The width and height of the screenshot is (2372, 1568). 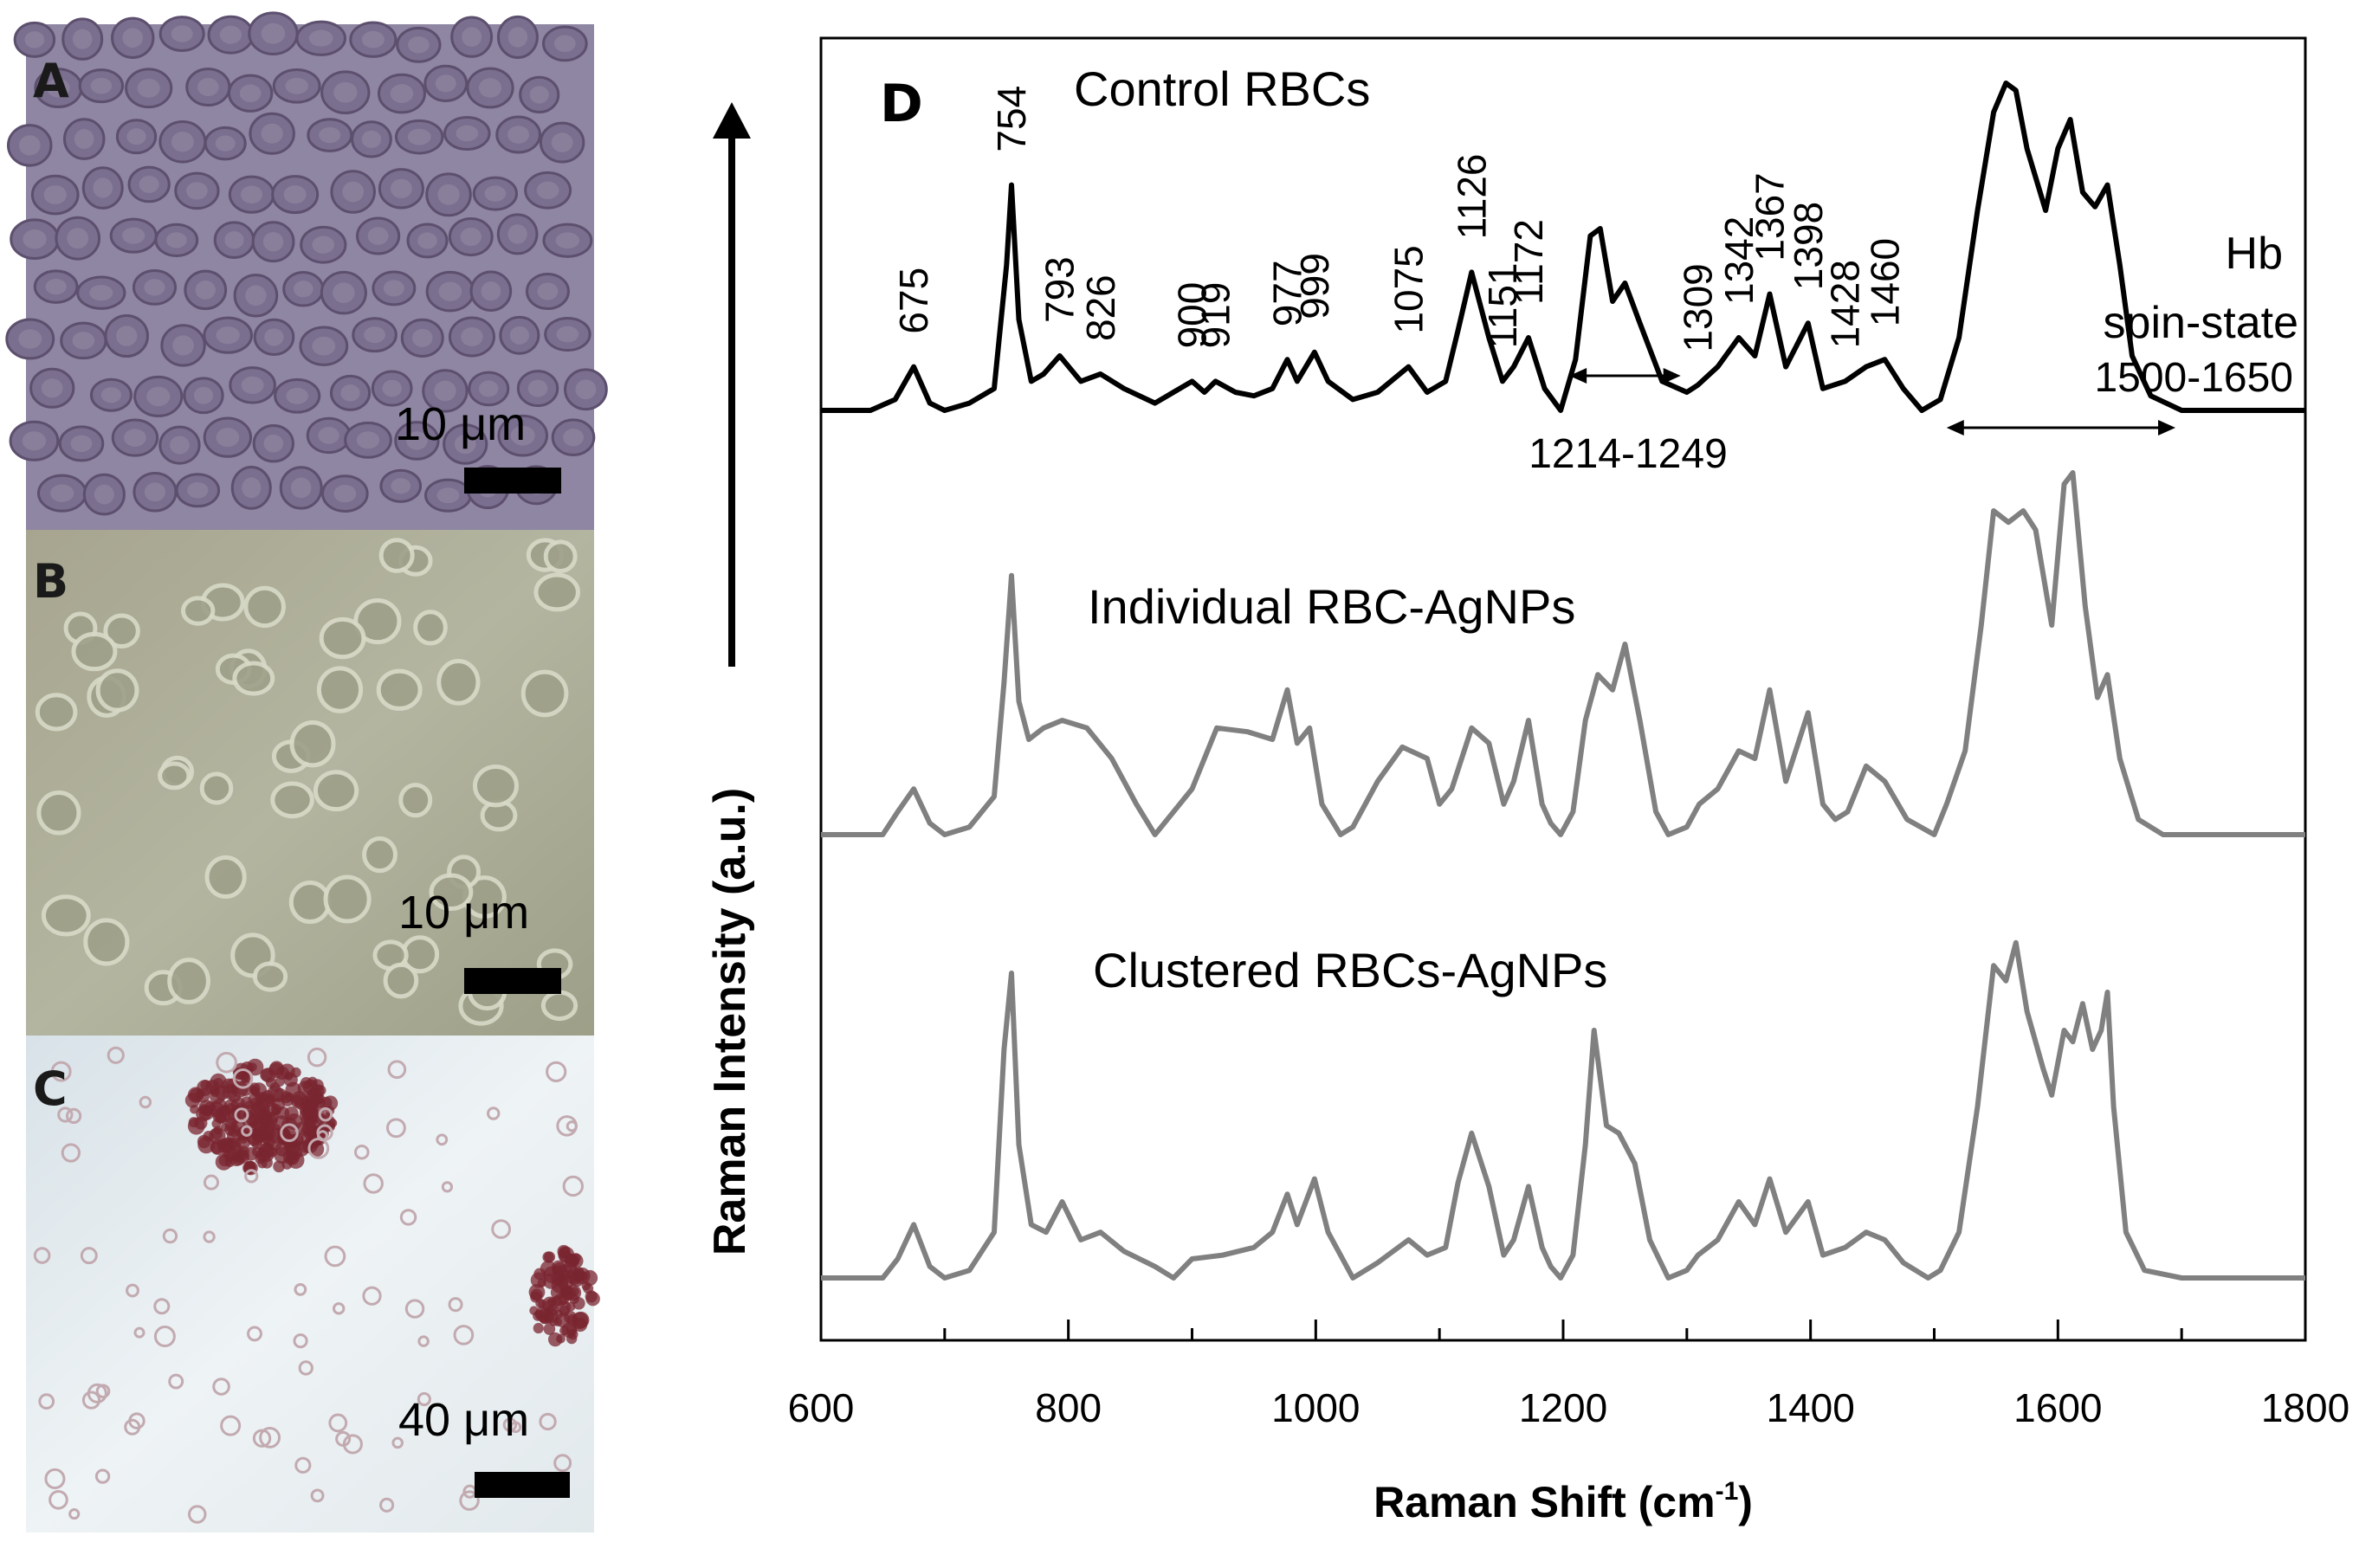 I want to click on x-tick-label: 800, so click(x=1068, y=1407).